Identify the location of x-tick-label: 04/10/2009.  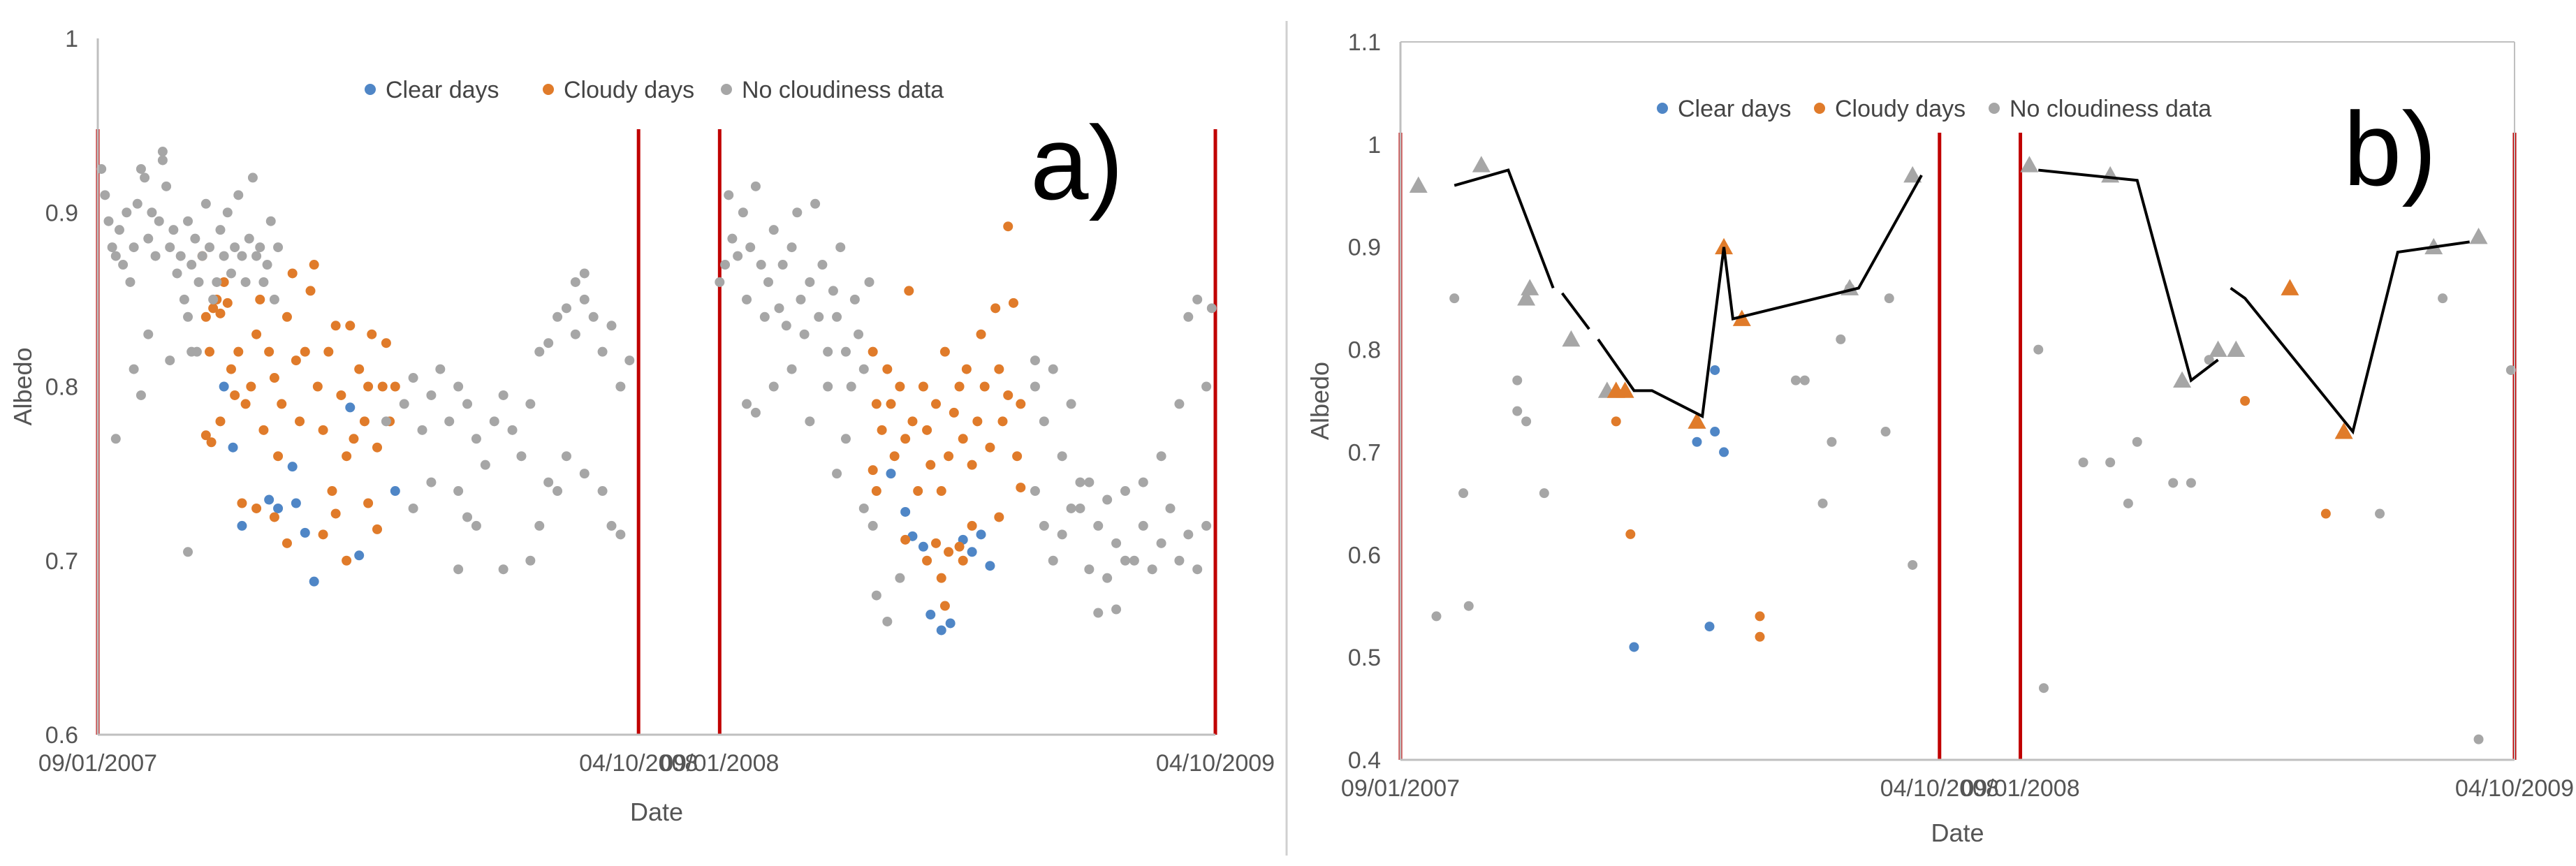
(1215, 763).